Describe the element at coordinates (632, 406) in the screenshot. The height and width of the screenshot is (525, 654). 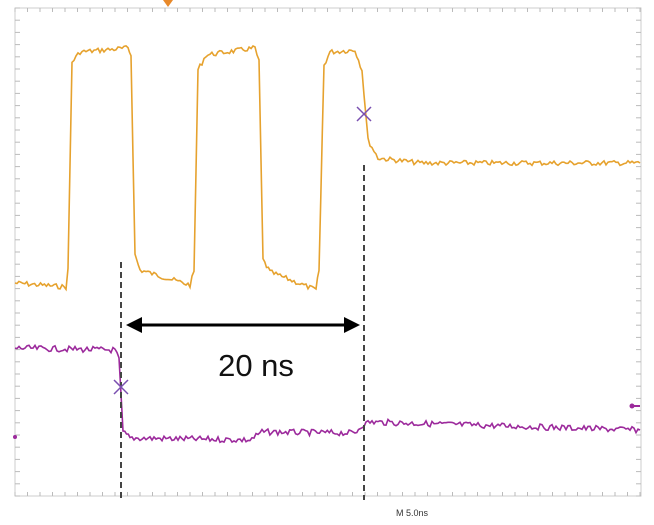
I see `ch2-level-dot` at that location.